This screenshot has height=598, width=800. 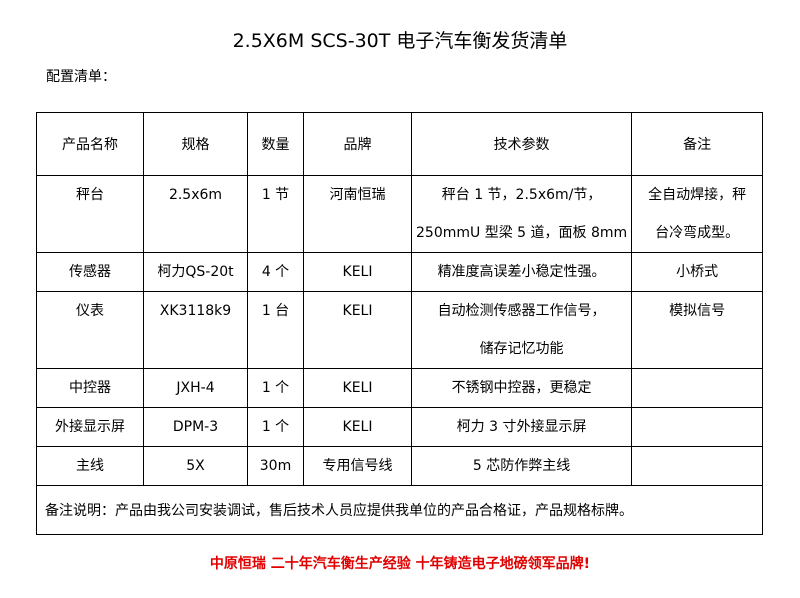 What do you see at coordinates (195, 214) in the screenshot?
I see `spec: 2.5x6m` at bounding box center [195, 214].